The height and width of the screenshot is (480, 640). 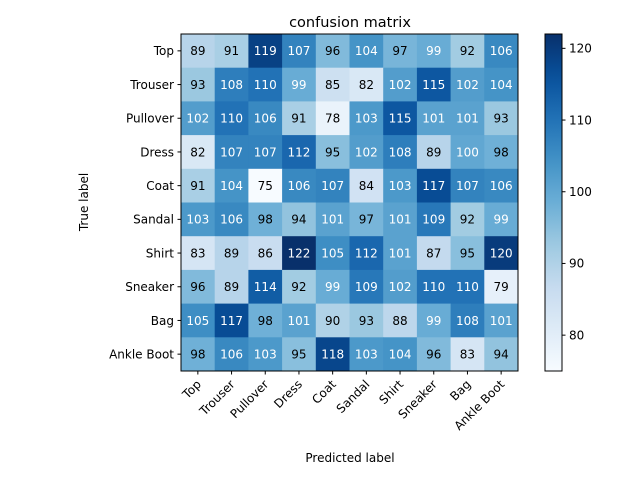 I want to click on cell-value-label: 96, so click(x=332, y=51).